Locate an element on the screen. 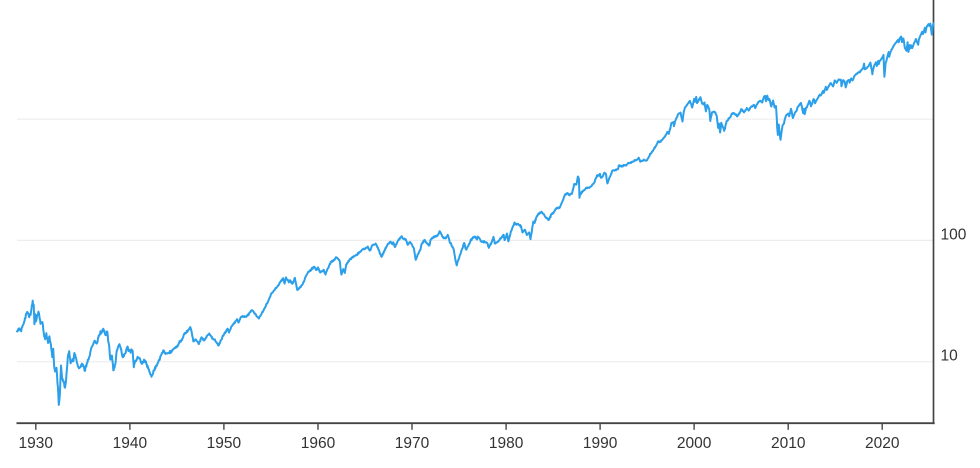  x-tick-label: 1930 is located at coordinates (36, 443).